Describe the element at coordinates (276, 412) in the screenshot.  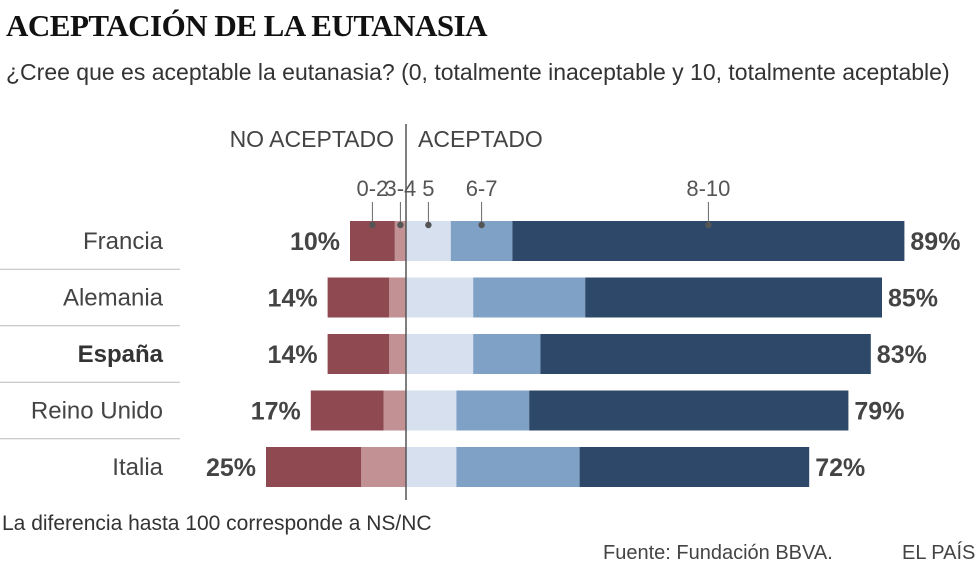
I see `value-label-reino-unido-no-aceptado: 17%` at that location.